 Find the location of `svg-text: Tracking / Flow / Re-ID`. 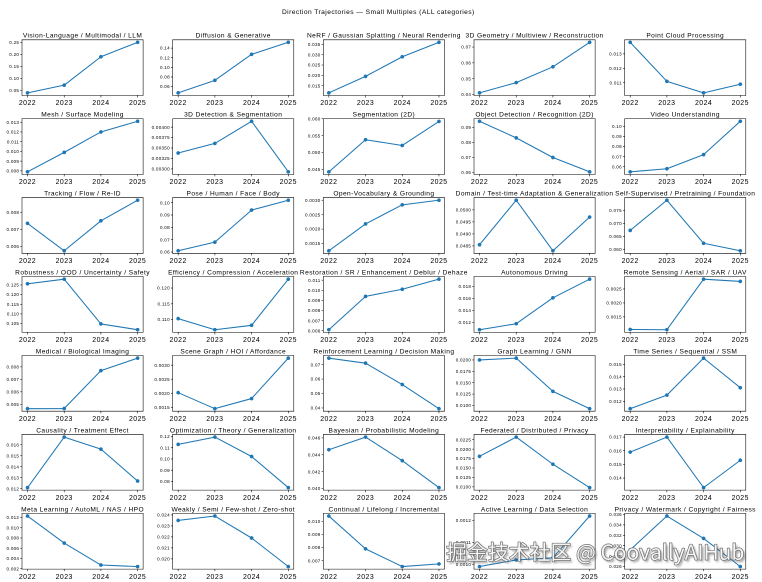

svg-text: Tracking / Flow / Re-ID is located at coordinates (82, 194).